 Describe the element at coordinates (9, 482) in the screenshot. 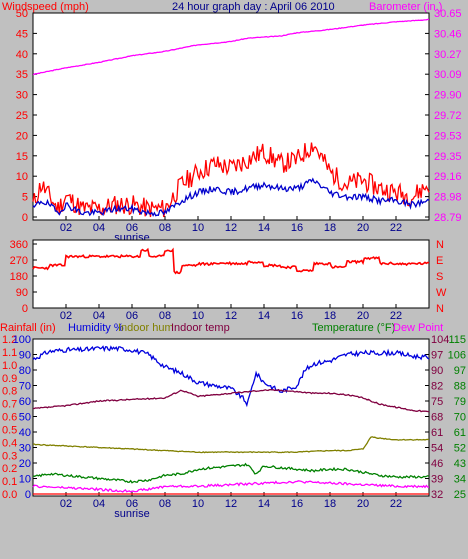

I see `rain-tick-label: 0.1` at that location.